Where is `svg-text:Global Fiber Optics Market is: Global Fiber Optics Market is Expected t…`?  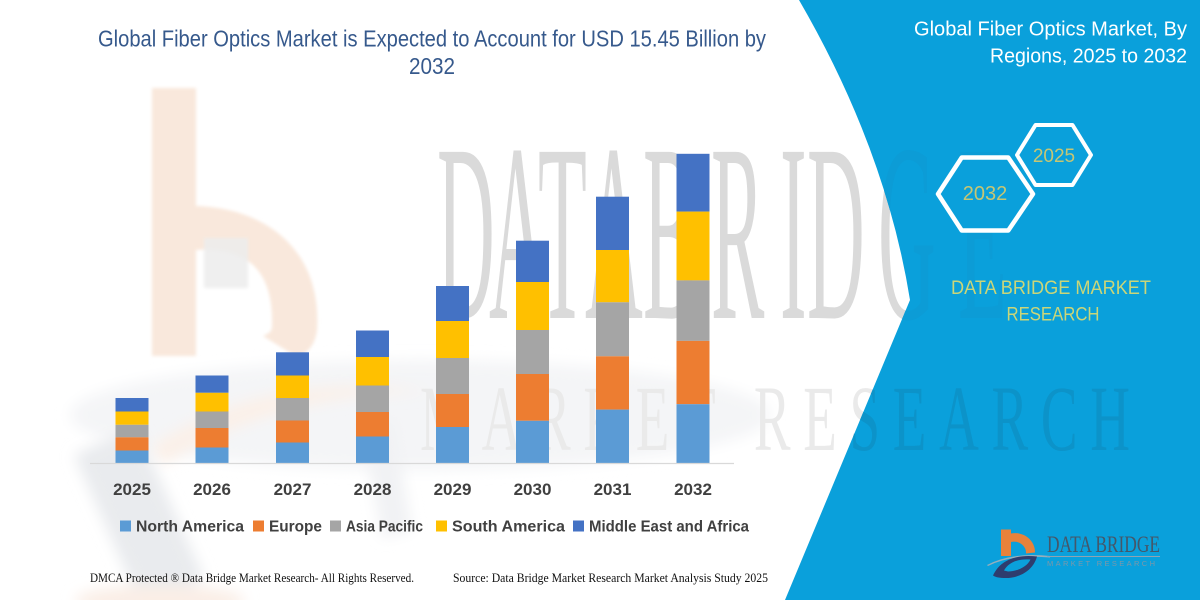 svg-text:Global Fiber Optics Market is: Global Fiber Optics Market is Expected t… is located at coordinates (432, 38).